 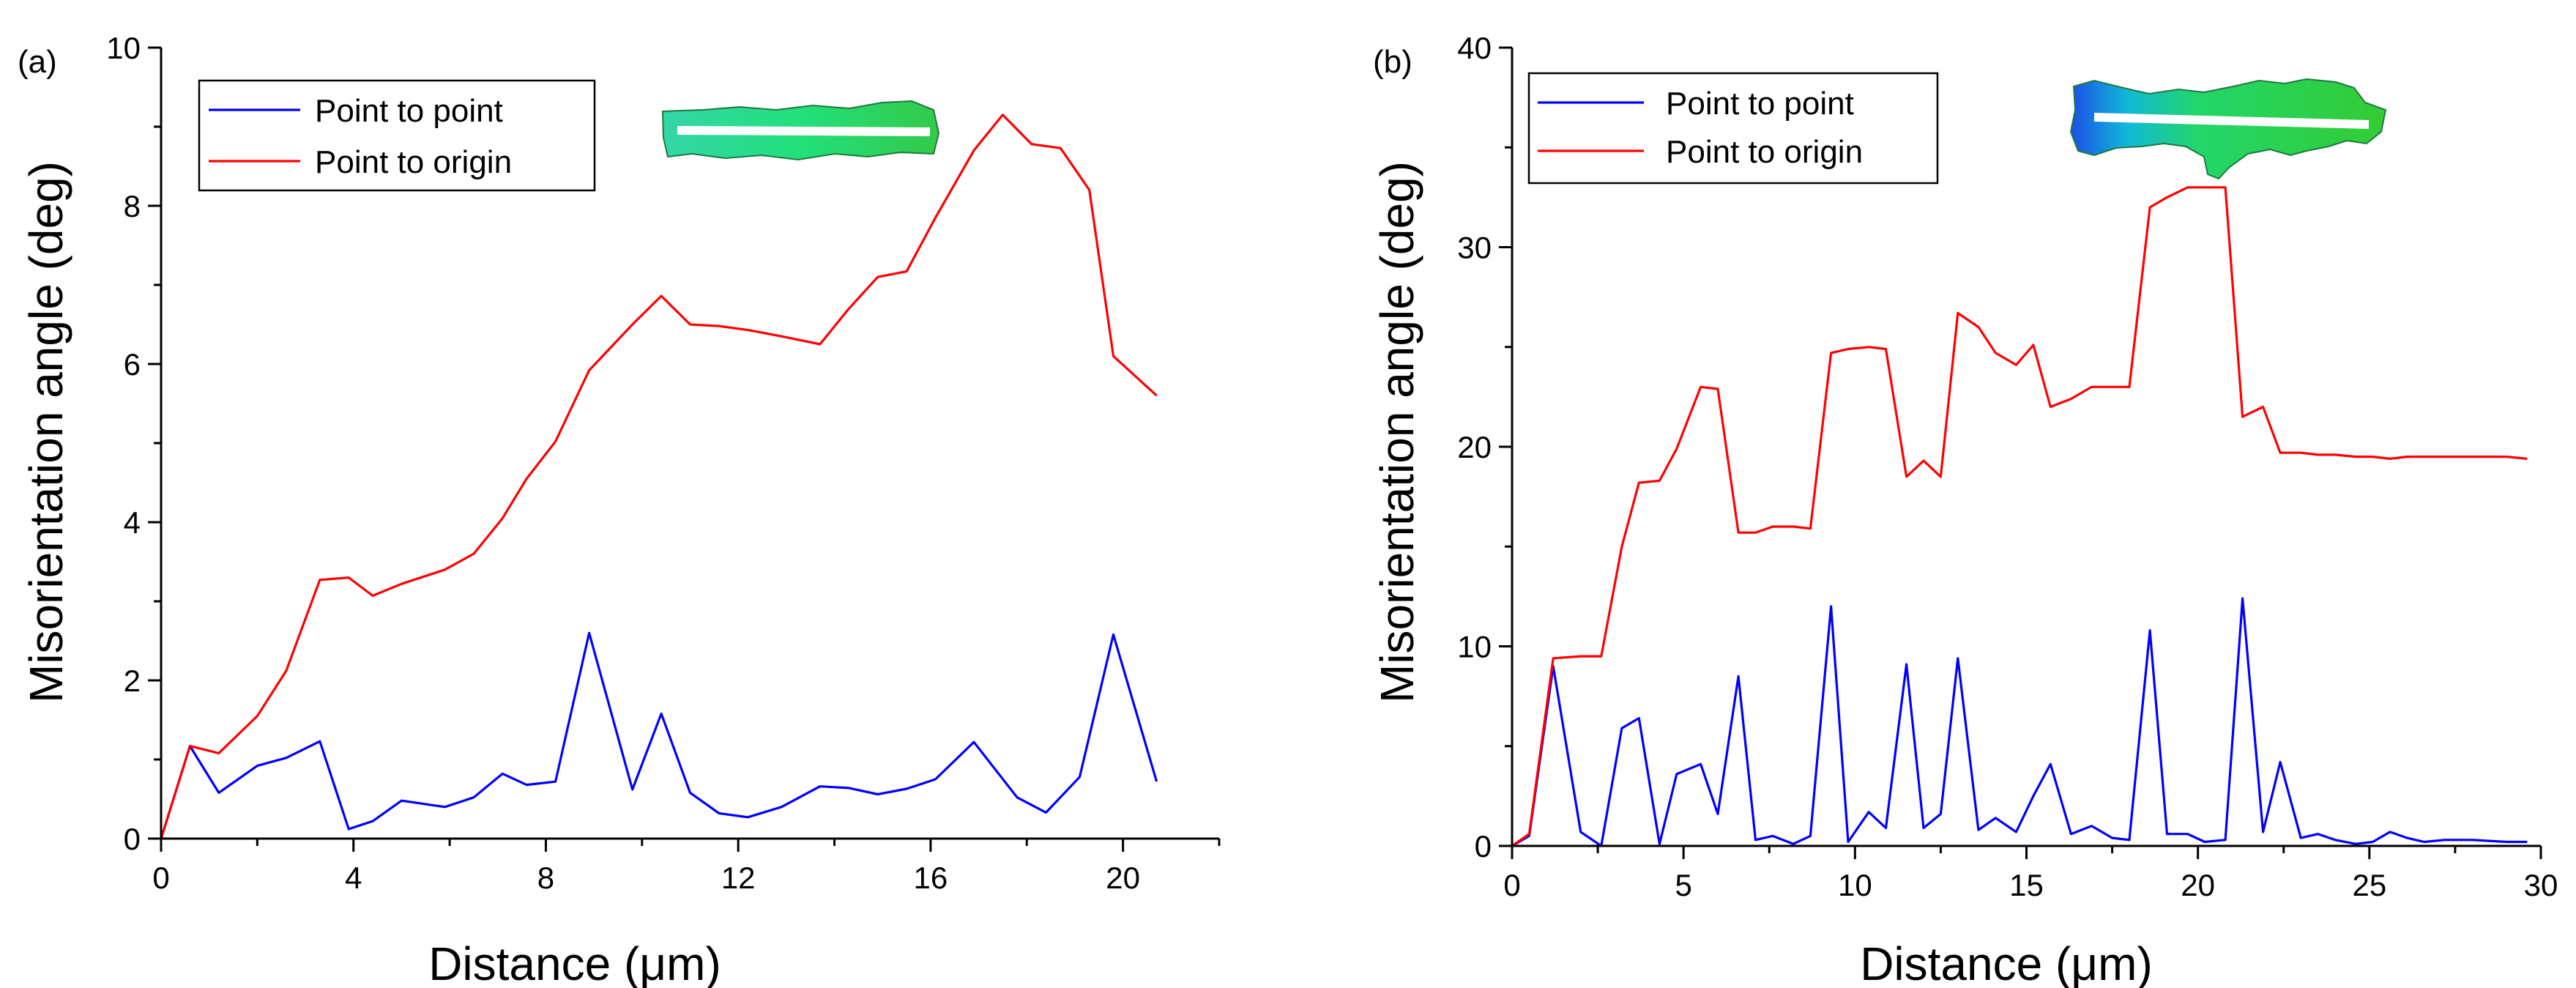 I want to click on panel-b-y-axis-title: Misorientation angle (deg), so click(x=1397, y=432).